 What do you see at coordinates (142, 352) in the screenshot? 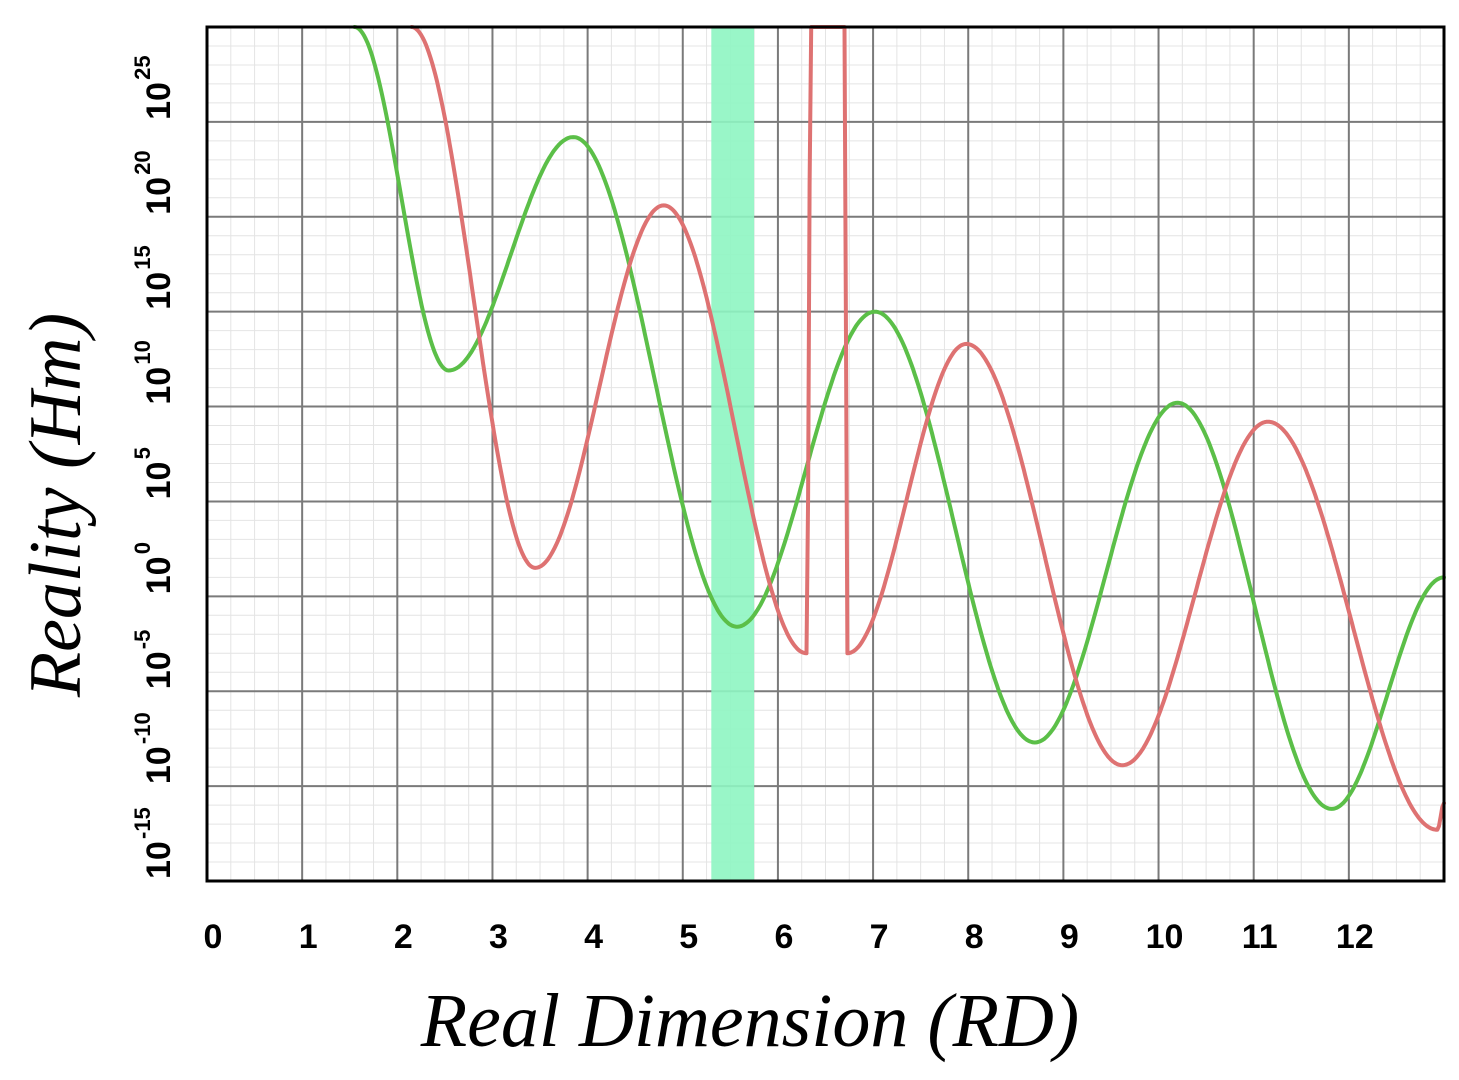
I see `y-tick-exponent: 10` at bounding box center [142, 352].